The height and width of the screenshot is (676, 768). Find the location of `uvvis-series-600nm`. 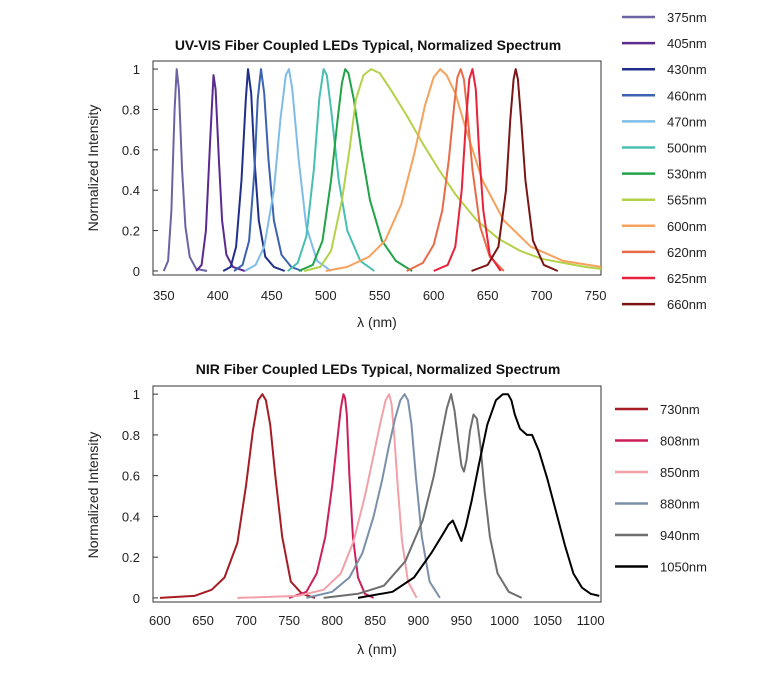

uvvis-series-600nm is located at coordinates (463, 170).